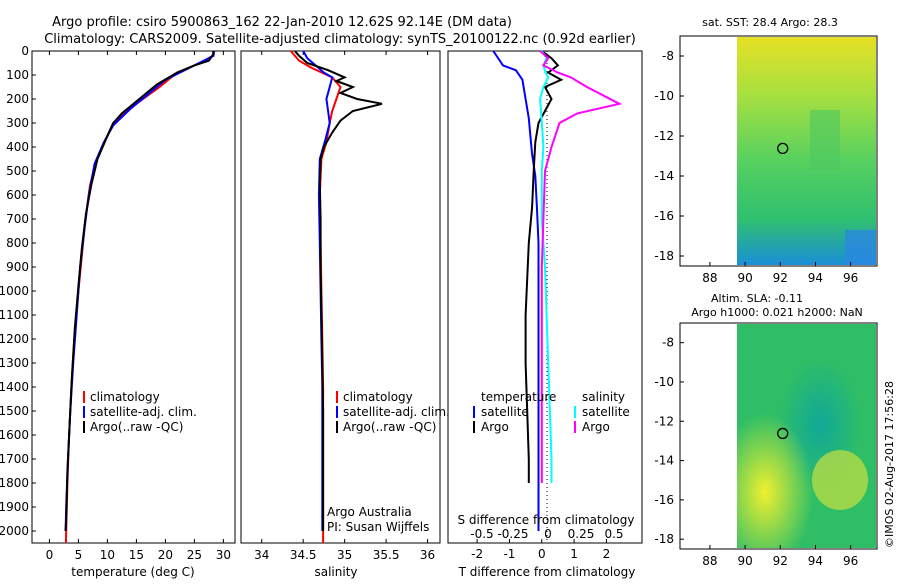  Describe the element at coordinates (223, 555) in the screenshot. I see `x-tick-label: 30` at that location.